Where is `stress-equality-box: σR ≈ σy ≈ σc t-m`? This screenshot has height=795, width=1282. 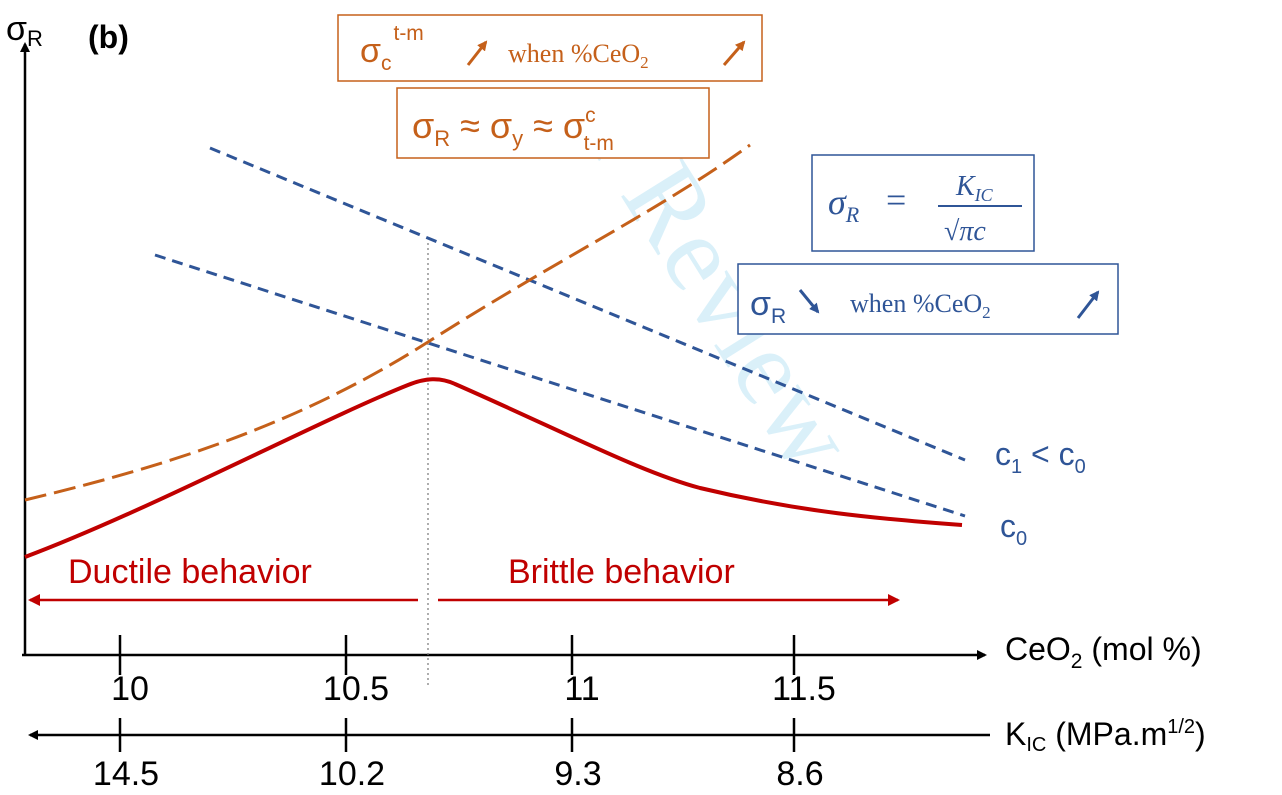
stress-equality-box: σR ≈ σy ≈ σc t-m is located at coordinates (553, 123).